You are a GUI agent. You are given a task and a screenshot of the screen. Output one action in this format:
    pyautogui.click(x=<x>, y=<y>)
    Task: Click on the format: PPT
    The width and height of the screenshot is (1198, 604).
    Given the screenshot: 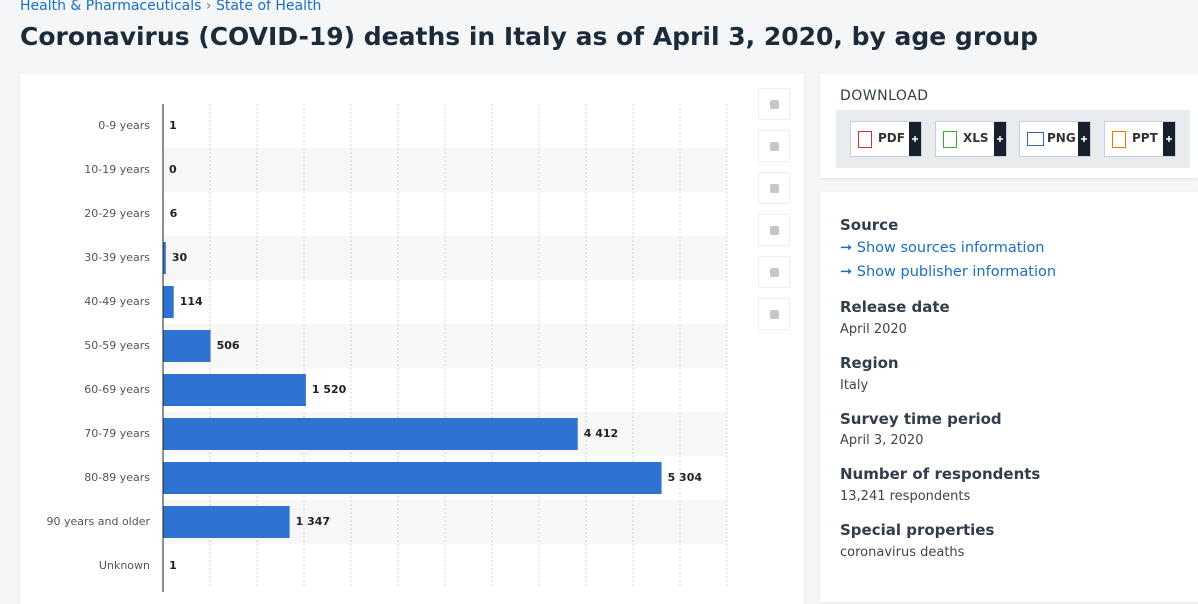 What is the action you would take?
    pyautogui.click(x=1145, y=138)
    